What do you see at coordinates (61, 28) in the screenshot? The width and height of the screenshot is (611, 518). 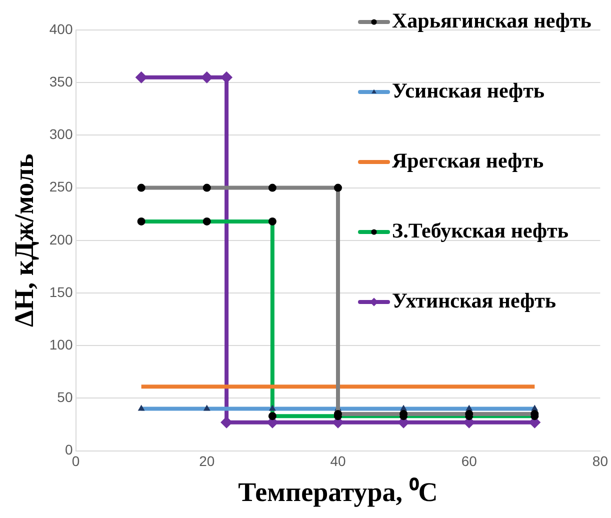 I see `y-tick-label: 400` at bounding box center [61, 28].